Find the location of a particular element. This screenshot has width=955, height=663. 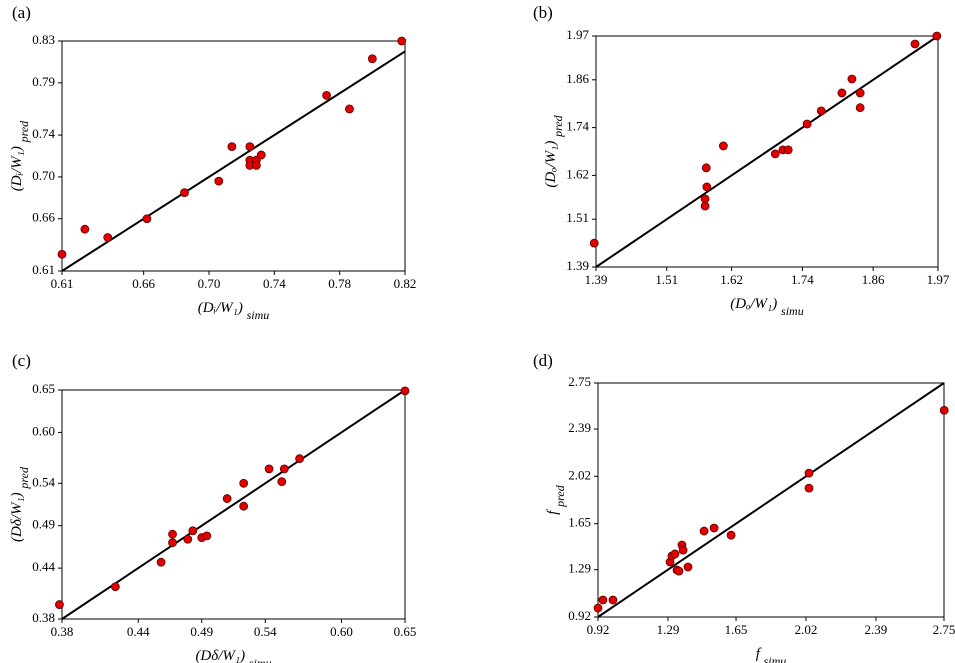

x-tick-label: 0.70 is located at coordinates (209, 283).